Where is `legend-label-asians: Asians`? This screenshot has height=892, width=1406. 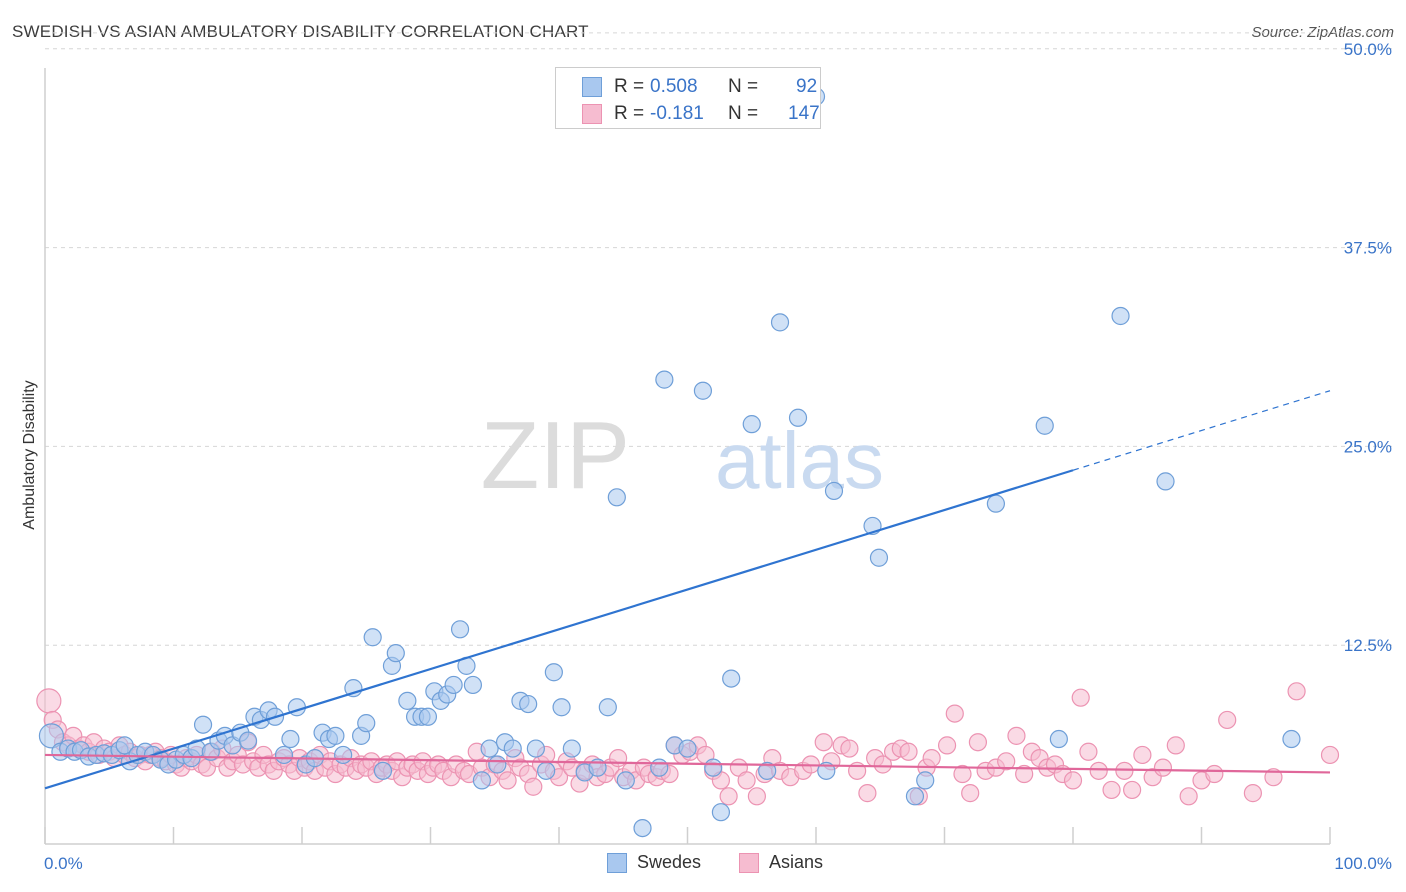
legend-label-asians: Asians is located at coordinates (796, 862).